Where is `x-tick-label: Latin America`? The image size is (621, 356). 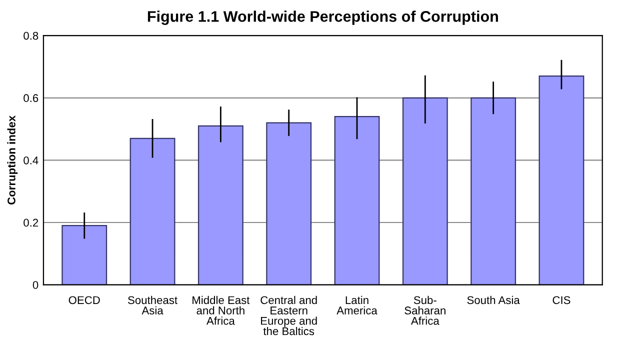 x-tick-label: Latin America is located at coordinates (357, 305).